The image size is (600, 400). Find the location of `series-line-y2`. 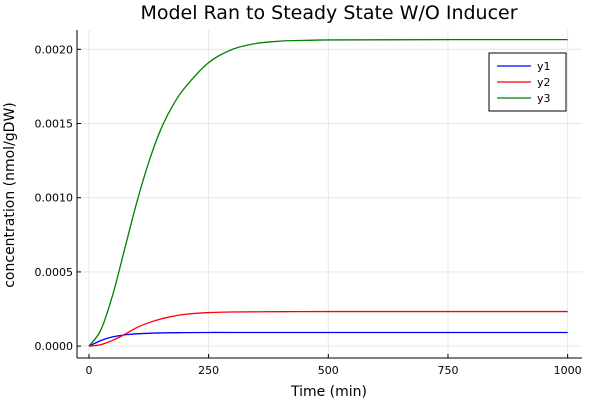

series-line-y2 is located at coordinates (328, 328).